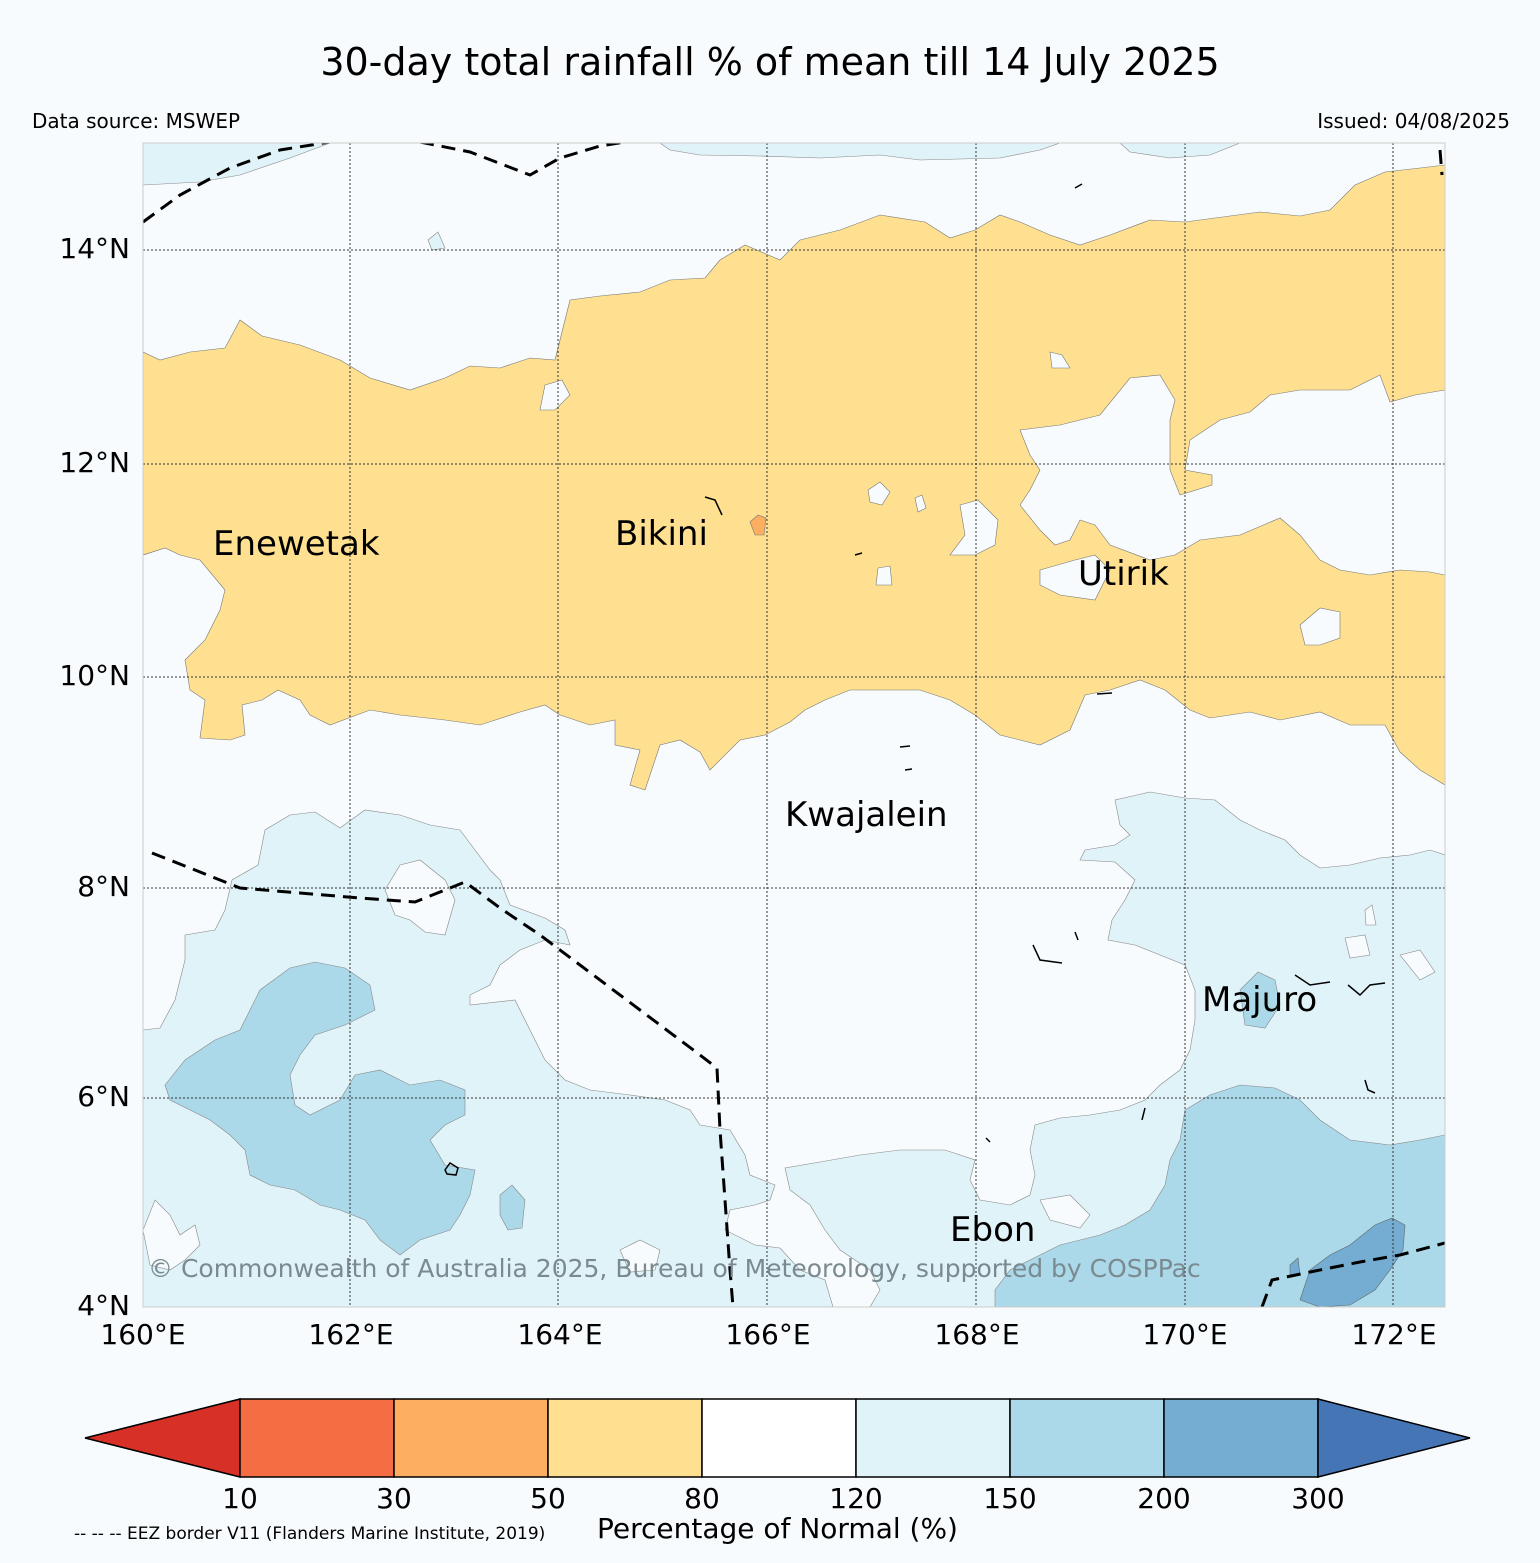 The width and height of the screenshot is (1540, 1563). Describe the element at coordinates (103, 1096) in the screenshot. I see `lat-label-6n: 6°N` at that location.